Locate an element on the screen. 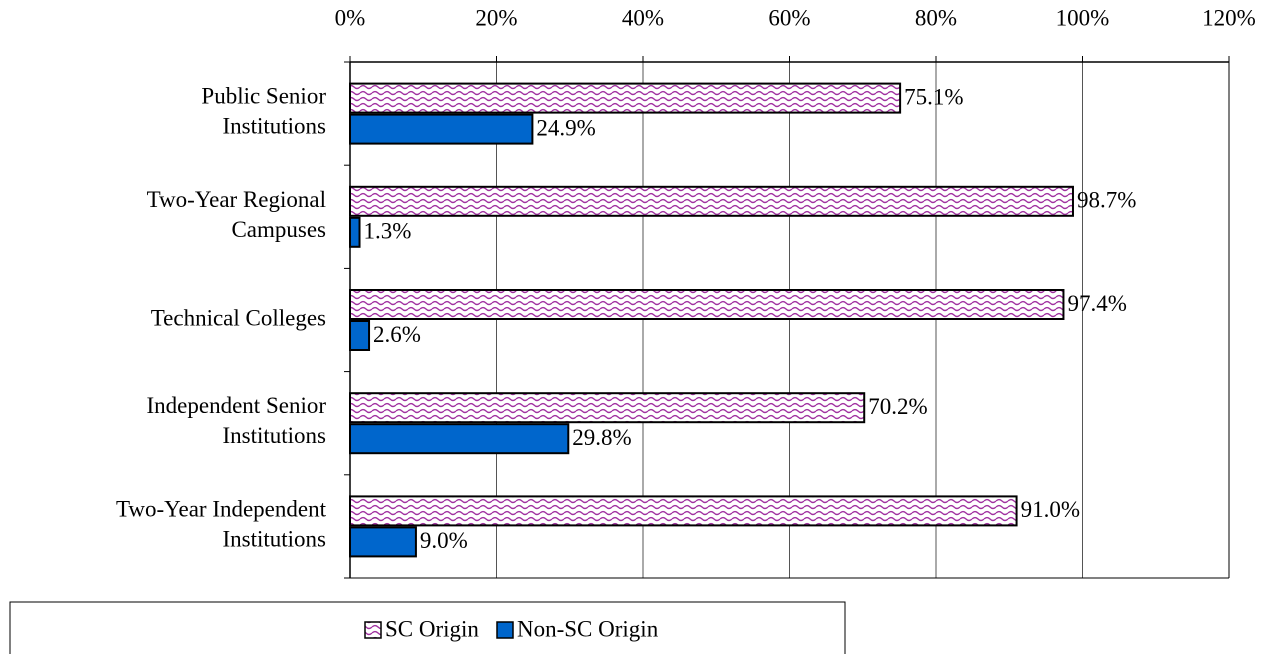 This screenshot has height=654, width=1268. x-tick-label: 0% is located at coordinates (350, 17).